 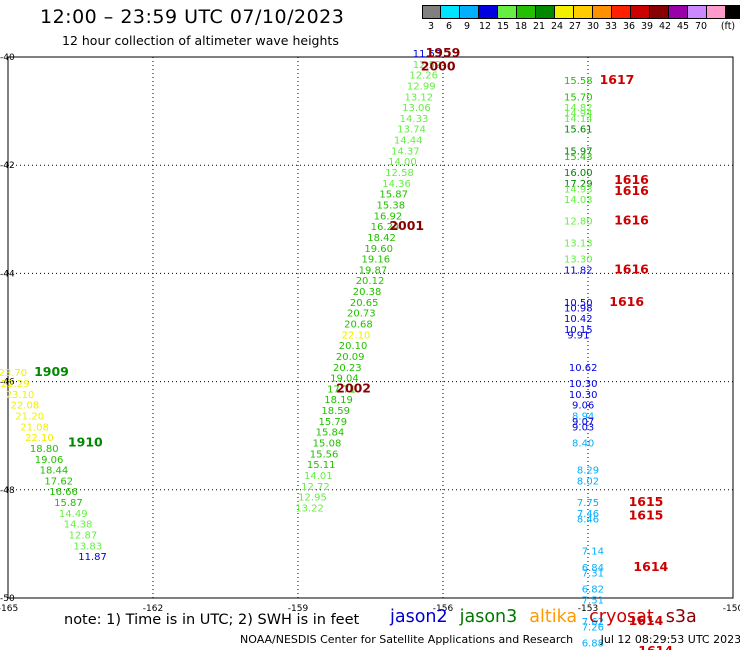 I want to click on wave-height-value: 12.99, so click(x=421, y=86).